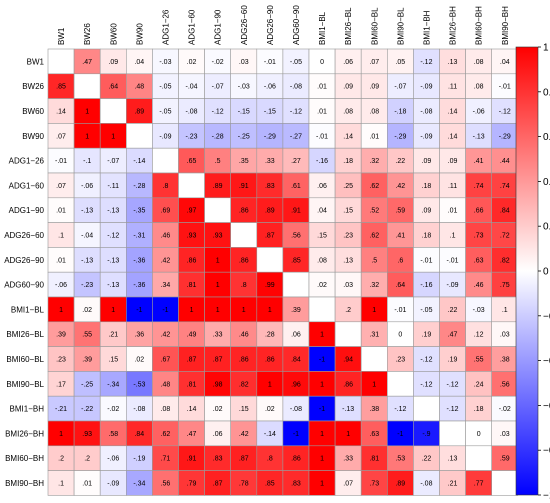  Describe the element at coordinates (348, 484) in the screenshot. I see `cell-value-label: .07` at that location.